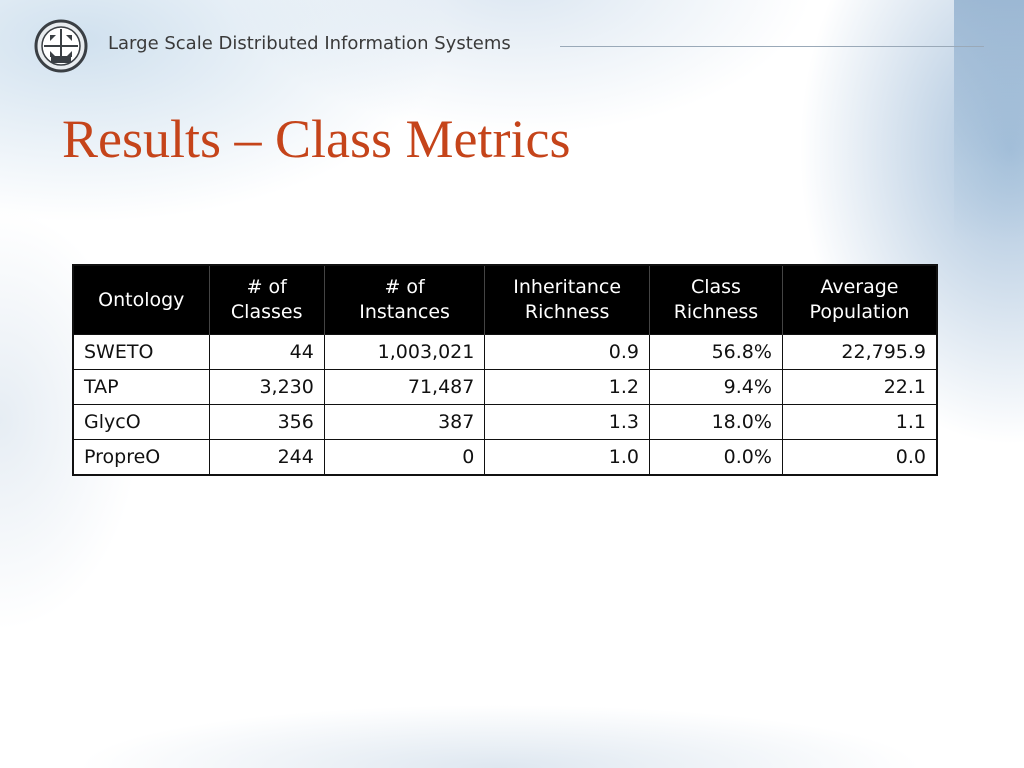  Describe the element at coordinates (141, 422) in the screenshot. I see `ontology-name-cell: GlycO` at that location.